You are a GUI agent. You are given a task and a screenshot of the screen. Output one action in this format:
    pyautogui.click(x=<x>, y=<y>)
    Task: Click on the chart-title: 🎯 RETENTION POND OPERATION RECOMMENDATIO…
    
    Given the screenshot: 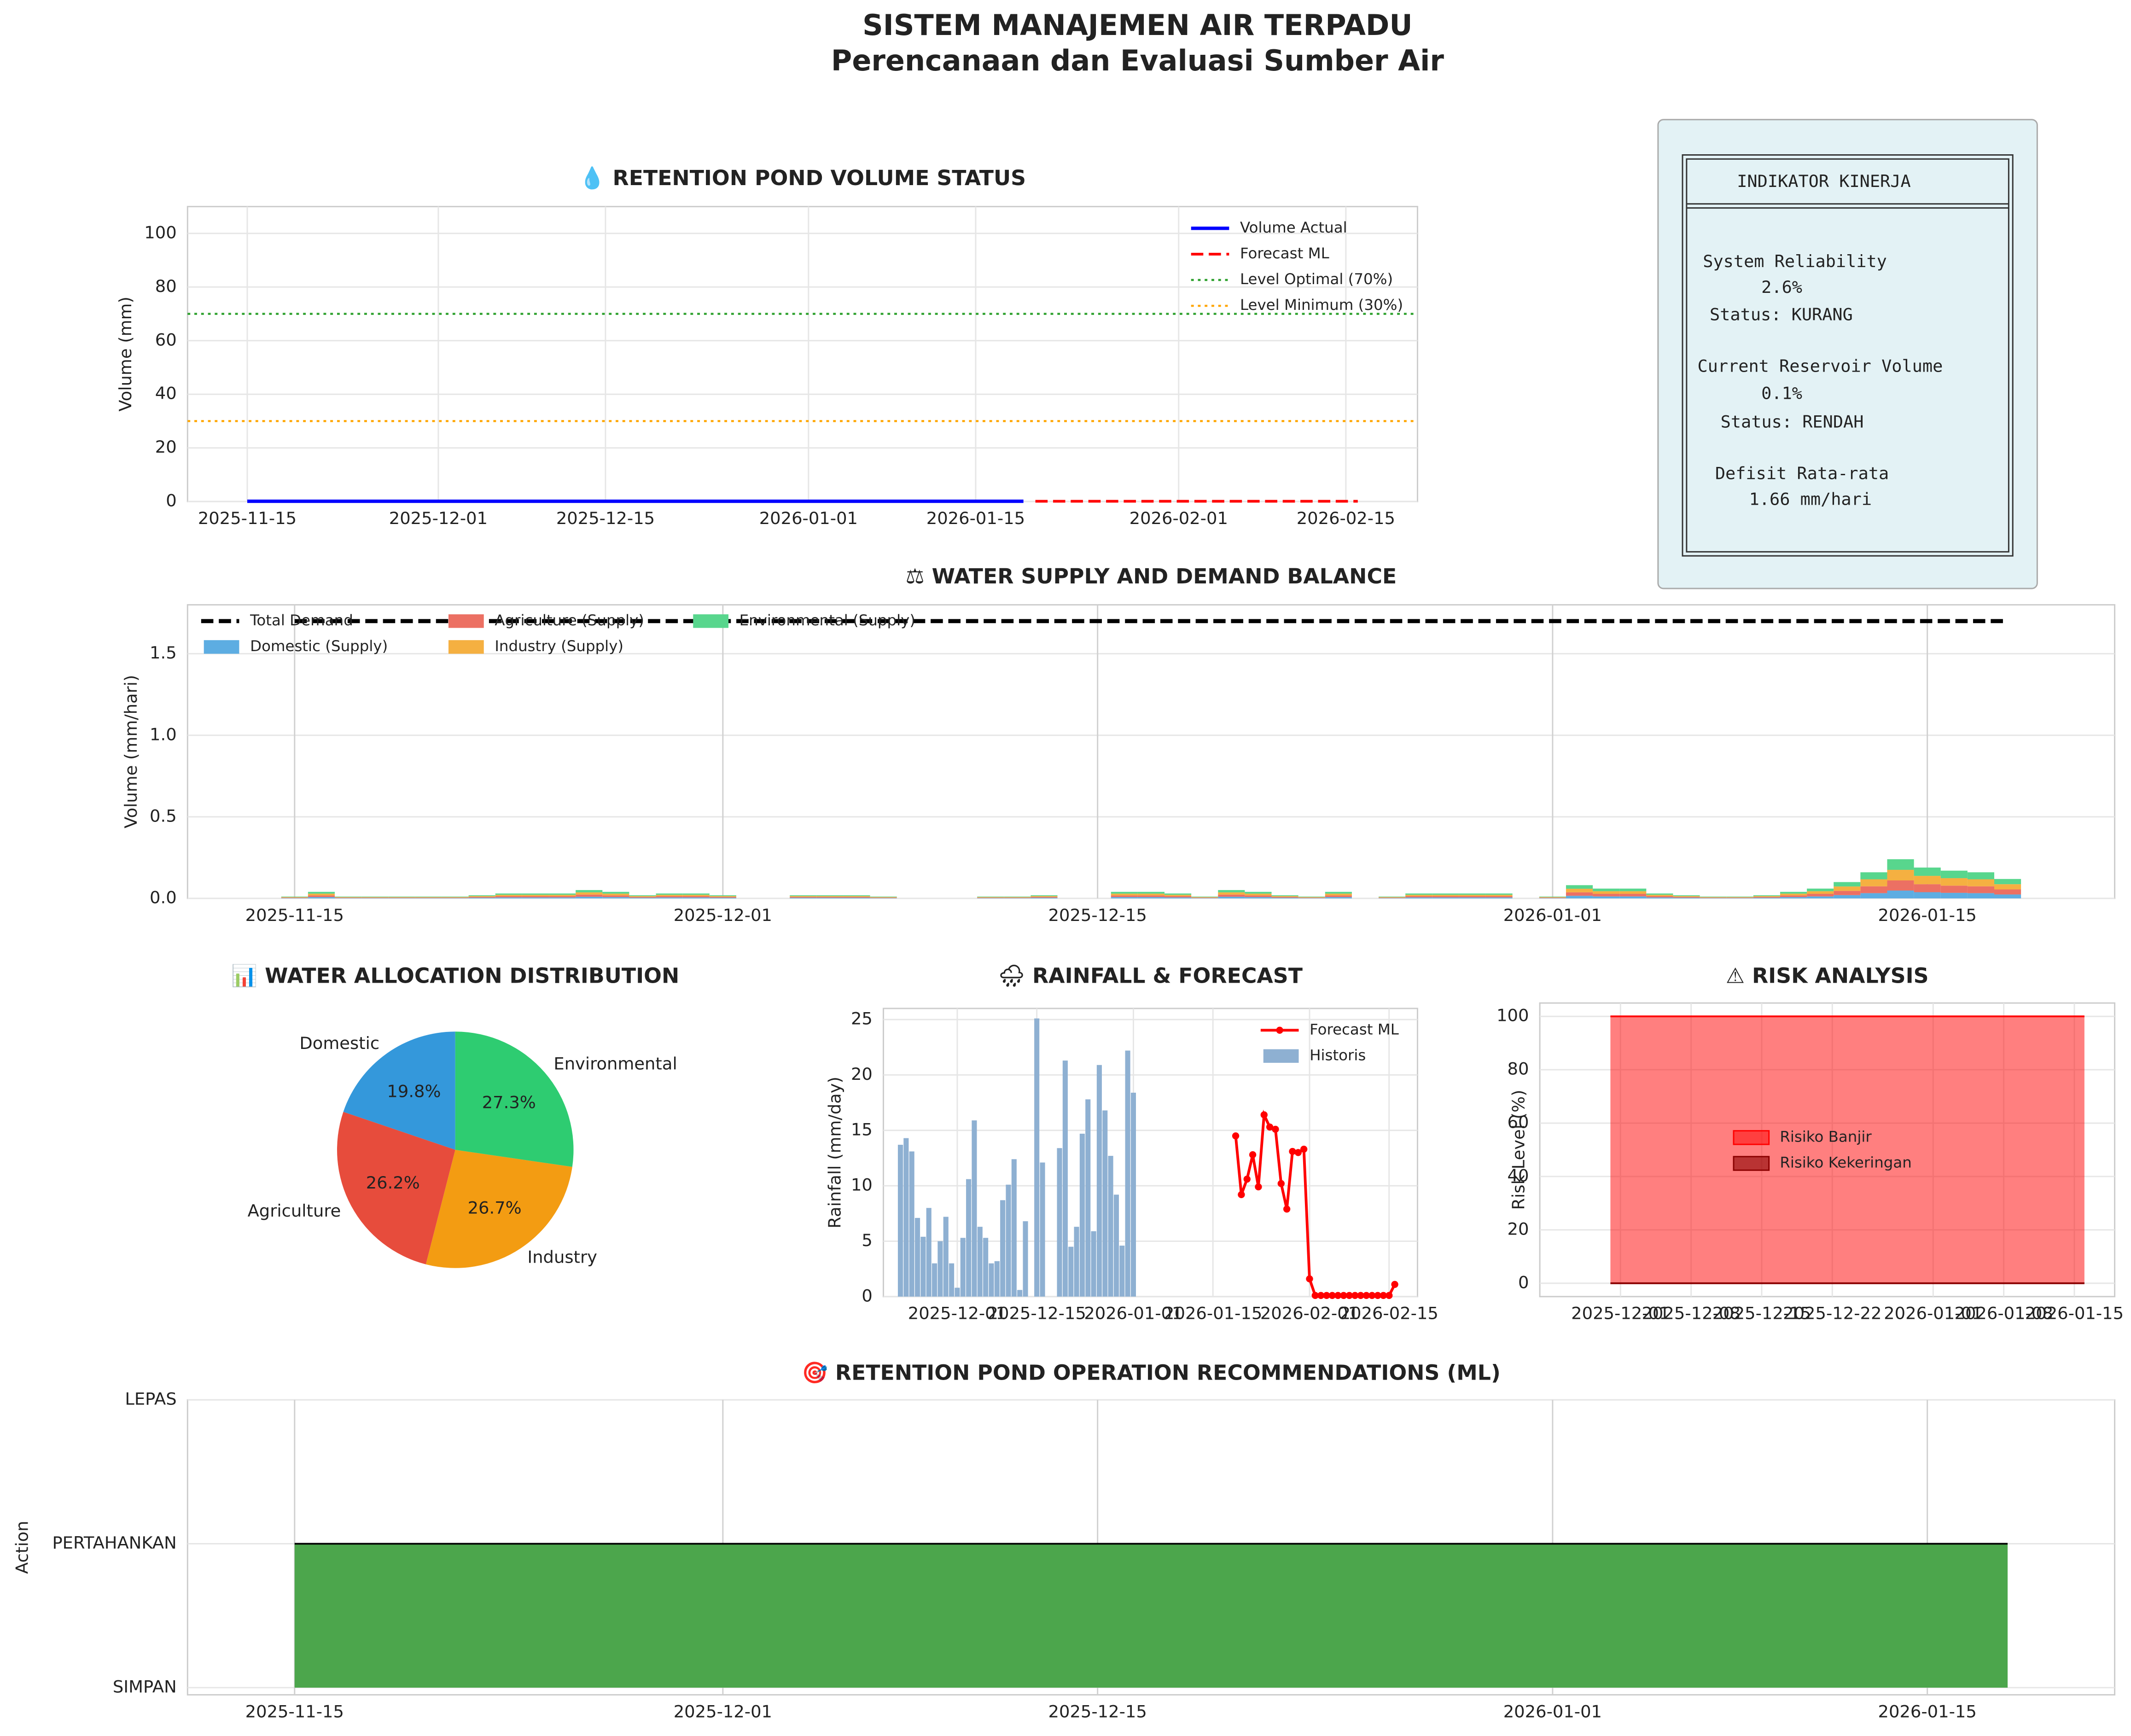 What is the action you would take?
    pyautogui.click(x=1151, y=1373)
    